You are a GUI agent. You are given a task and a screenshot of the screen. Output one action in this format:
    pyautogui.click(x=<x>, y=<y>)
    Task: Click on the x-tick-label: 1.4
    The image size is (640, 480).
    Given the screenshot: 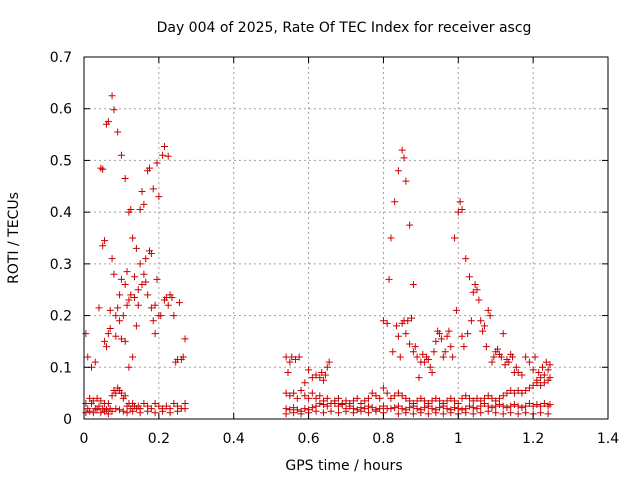 What is the action you would take?
    pyautogui.click(x=608, y=439)
    